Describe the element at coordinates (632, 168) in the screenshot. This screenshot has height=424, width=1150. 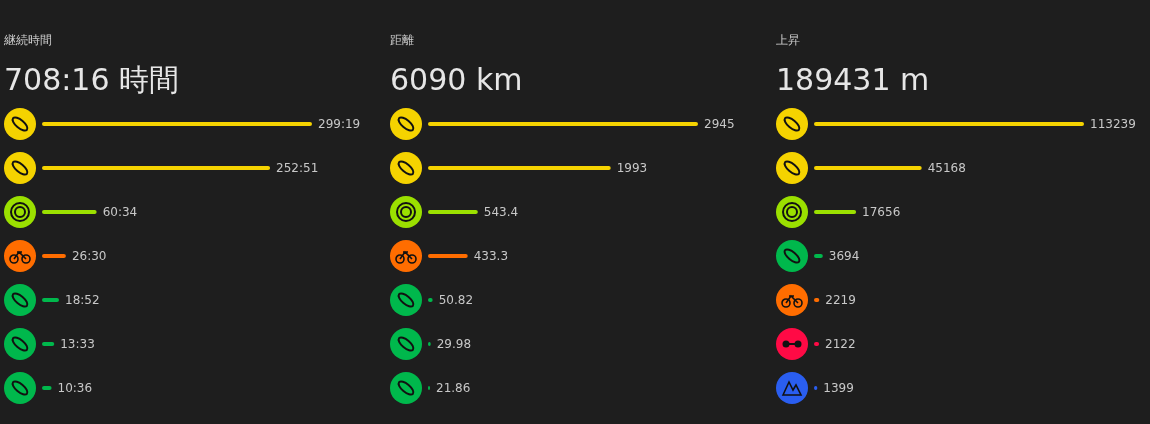
I see `data-label: 1993` at that location.